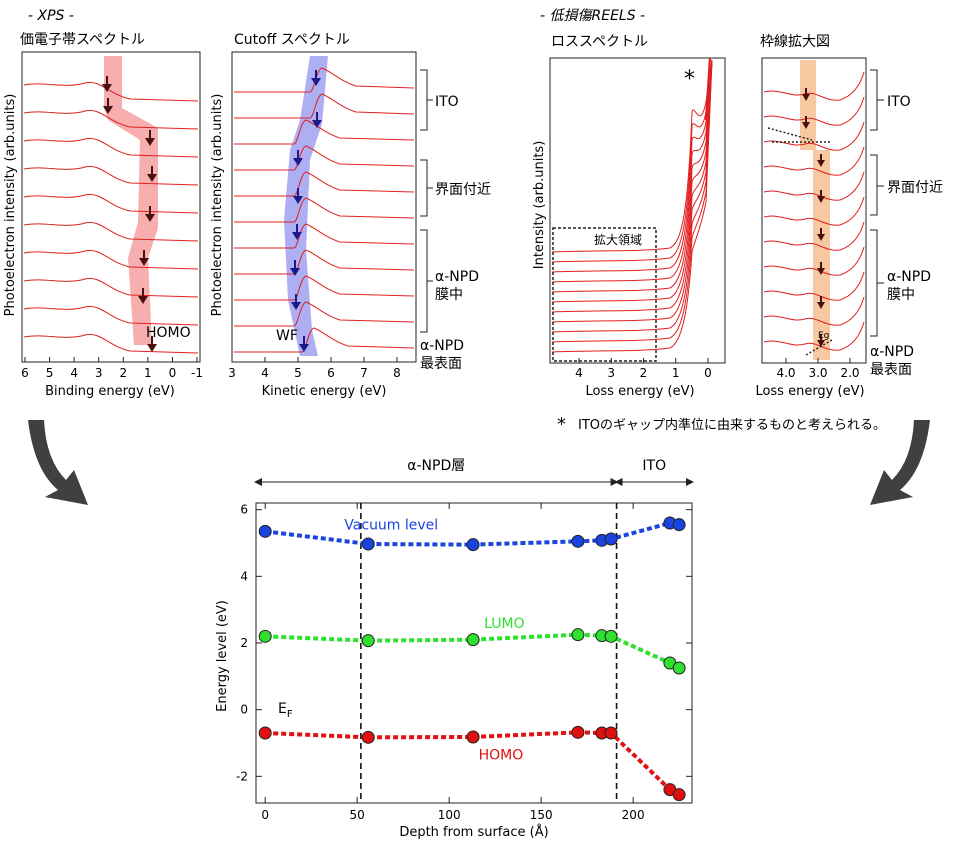 This screenshot has height=841, width=957. Describe the element at coordinates (242, 776) in the screenshot. I see `y-tick-label: -2` at that location.